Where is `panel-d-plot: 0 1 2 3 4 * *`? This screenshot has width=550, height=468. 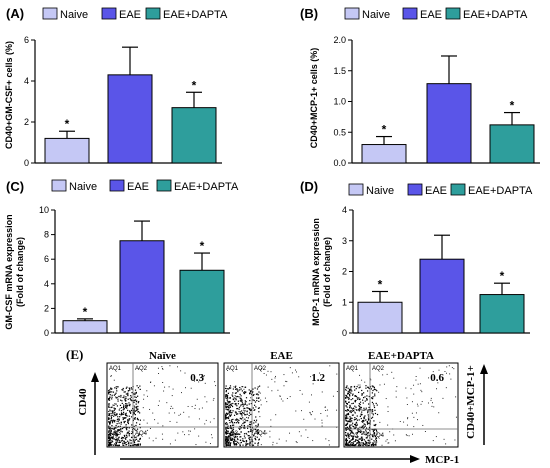 panel-d-plot: 0 1 2 3 4 * * is located at coordinates (436, 271).